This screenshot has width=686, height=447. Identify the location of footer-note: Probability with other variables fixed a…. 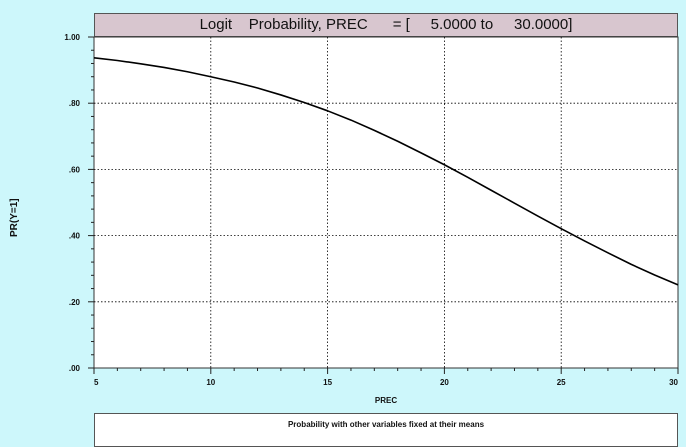
(386, 430).